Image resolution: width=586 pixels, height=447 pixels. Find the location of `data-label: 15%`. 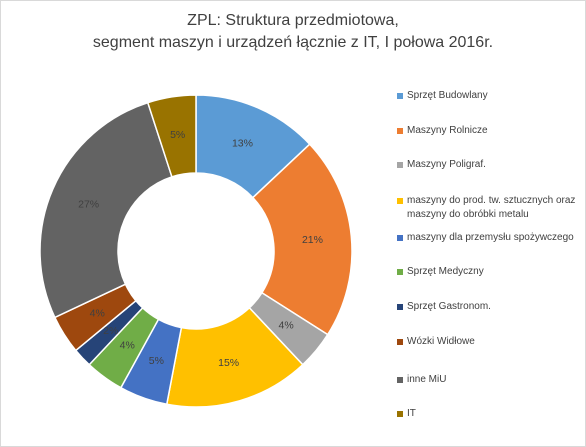

data-label: 15% is located at coordinates (228, 363).